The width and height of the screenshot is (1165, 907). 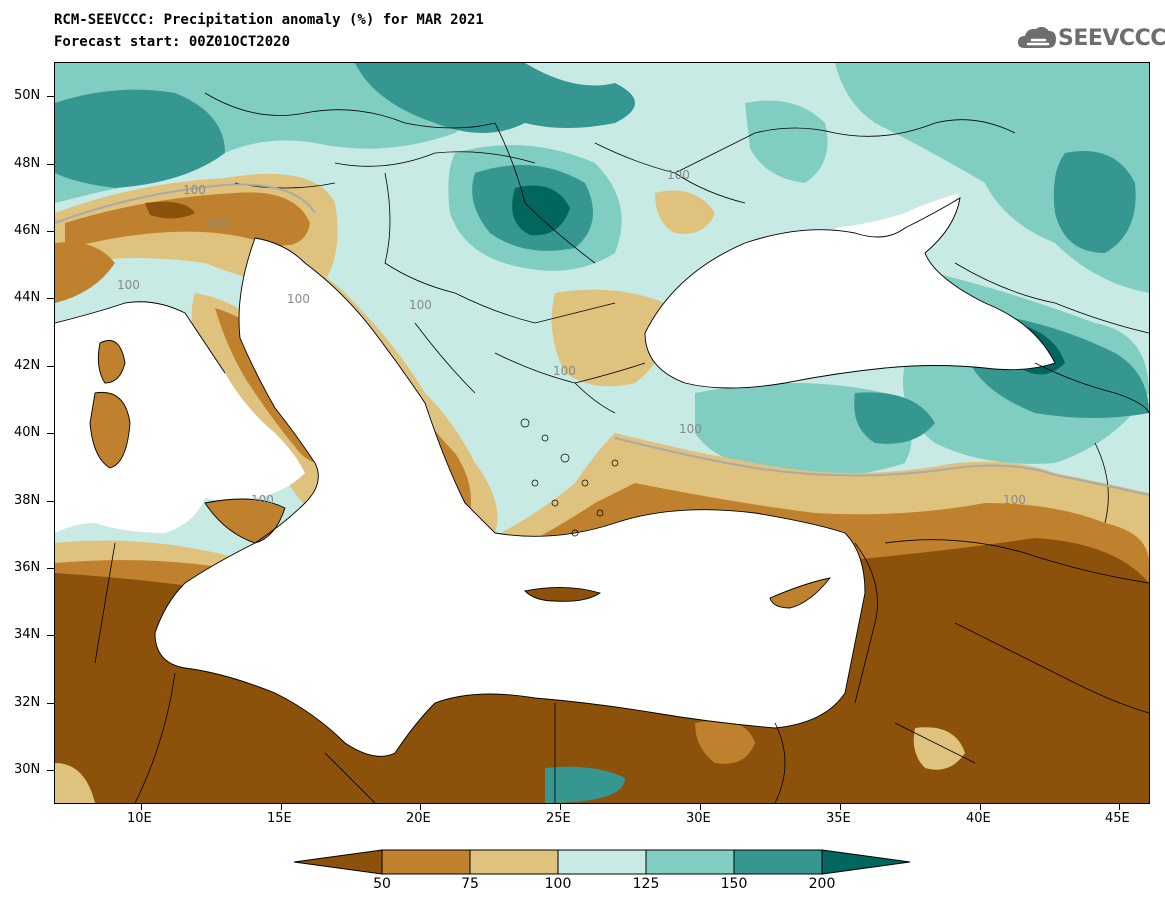 I want to click on aegean-islands, so click(x=569, y=477).